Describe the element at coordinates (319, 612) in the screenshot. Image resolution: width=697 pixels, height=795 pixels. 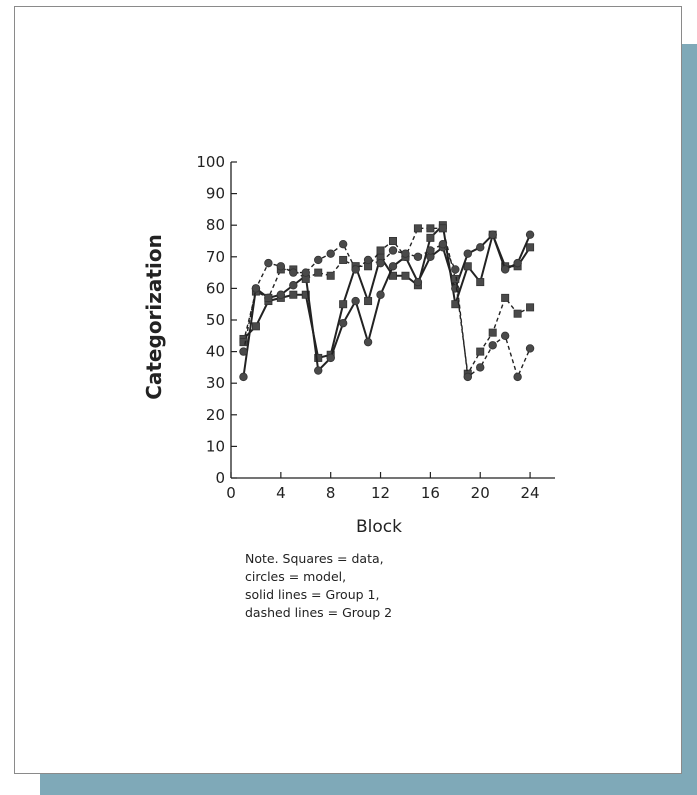
I see `note-line: dashed lines = Group 2` at that location.